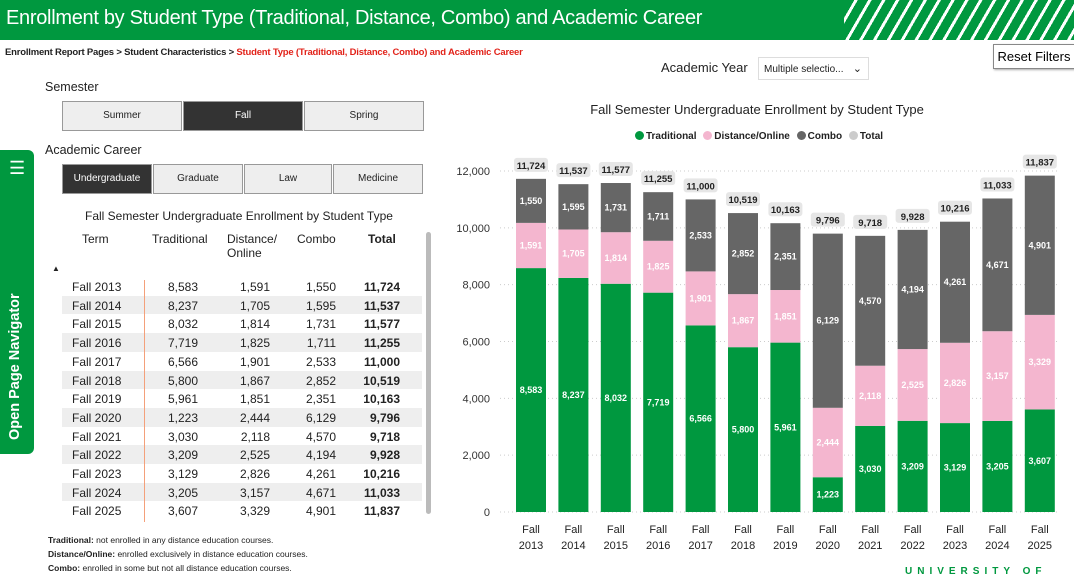  I want to click on table-row: Fall 2017 6,566 1,901 2,533 11,000, so click(242, 361).